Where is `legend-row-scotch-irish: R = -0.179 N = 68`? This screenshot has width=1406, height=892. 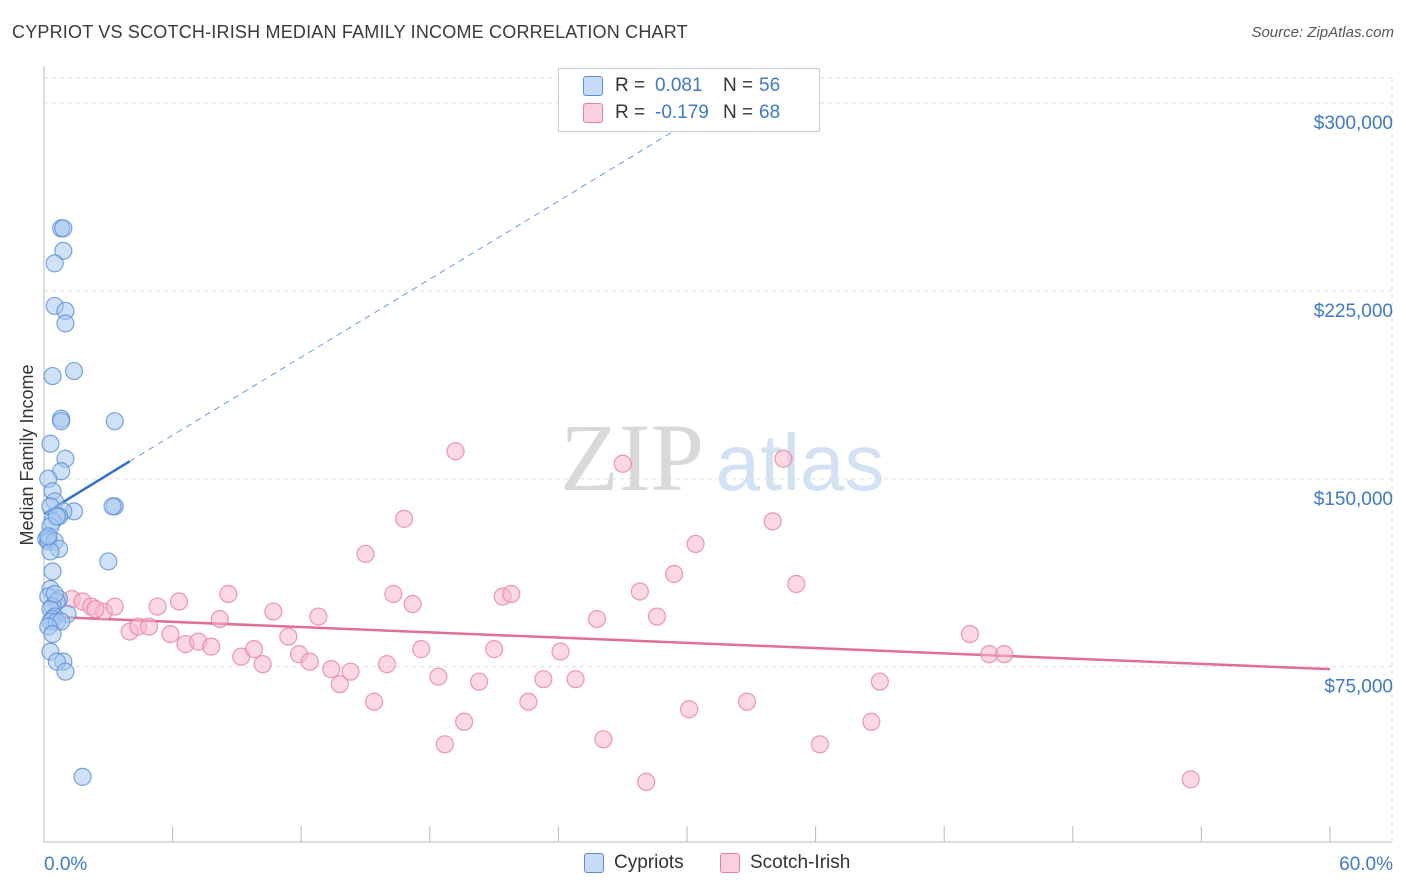
legend-row-scotch-irish: R = -0.179 N = 68 is located at coordinates (681, 113).